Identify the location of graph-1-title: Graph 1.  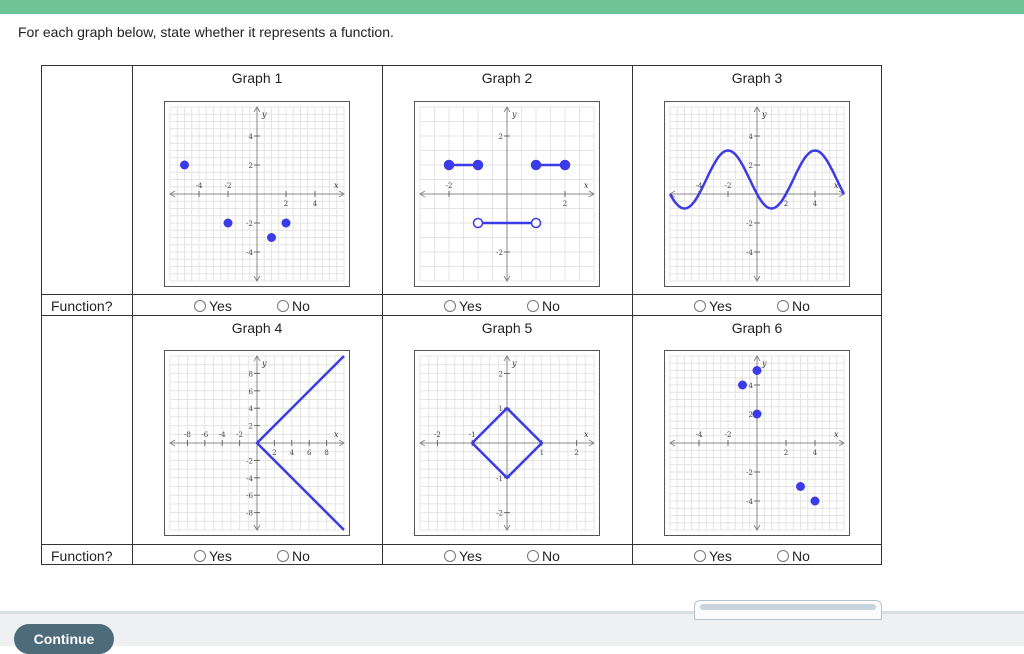
(257, 78).